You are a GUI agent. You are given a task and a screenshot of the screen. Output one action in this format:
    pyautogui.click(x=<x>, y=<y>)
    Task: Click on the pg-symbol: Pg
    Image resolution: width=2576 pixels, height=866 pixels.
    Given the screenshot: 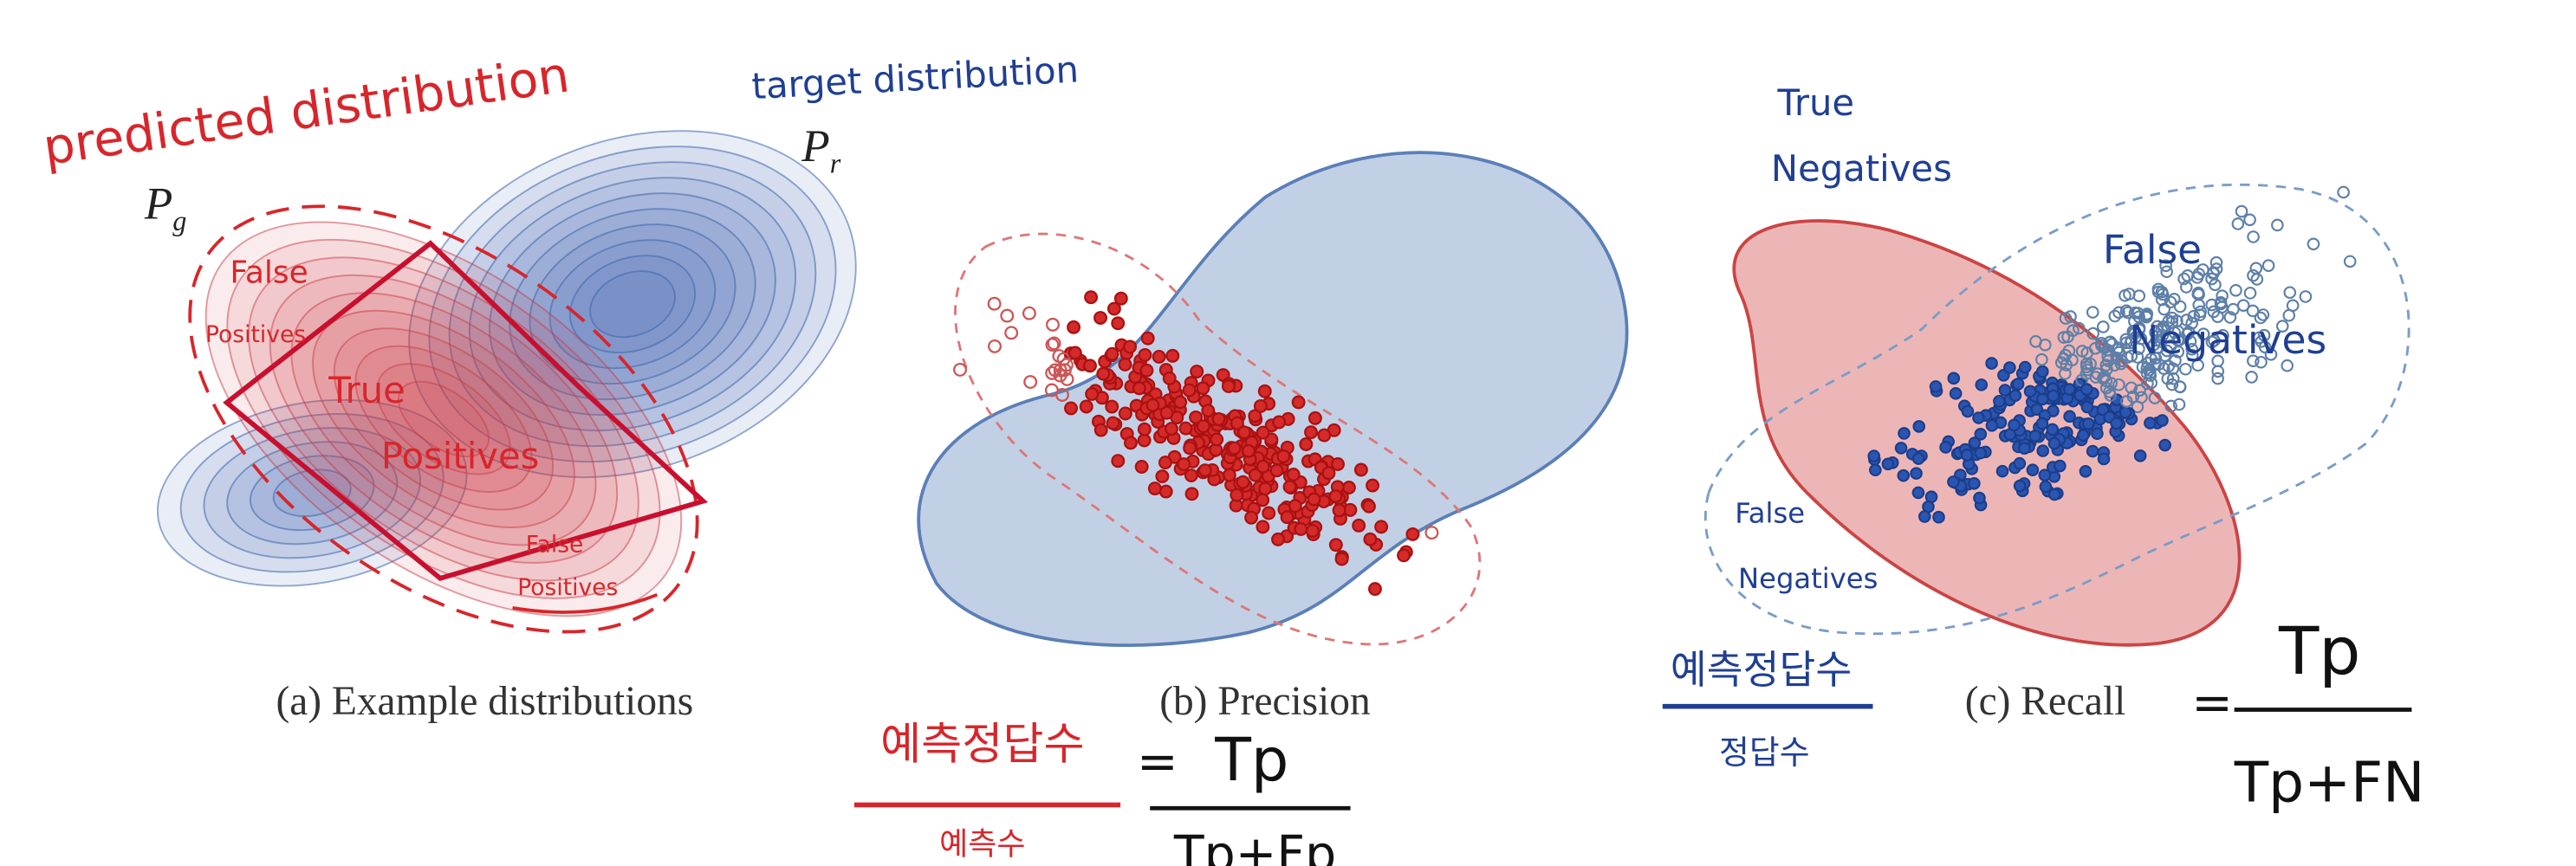 What is the action you would take?
    pyautogui.click(x=165, y=207)
    